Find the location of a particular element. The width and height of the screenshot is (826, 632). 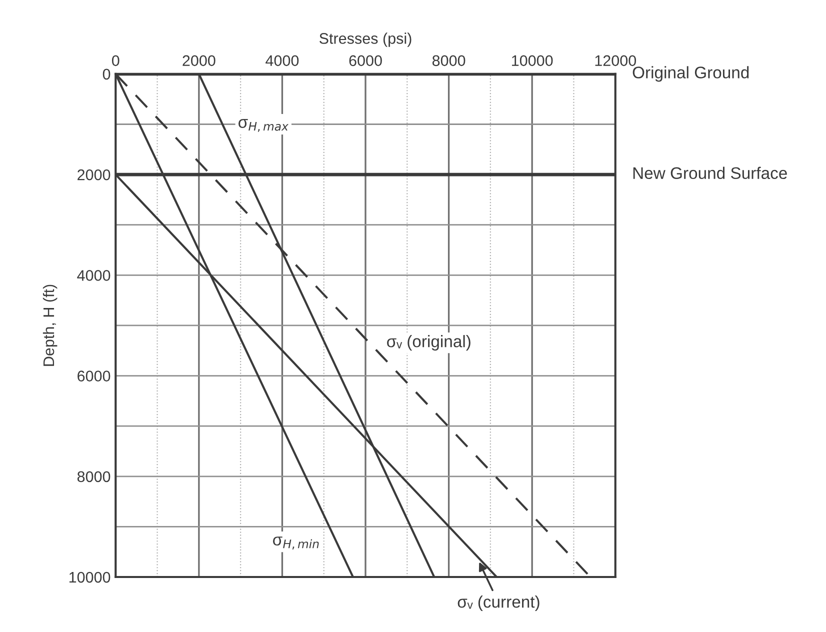

x-tick-label: 4000 is located at coordinates (282, 60).